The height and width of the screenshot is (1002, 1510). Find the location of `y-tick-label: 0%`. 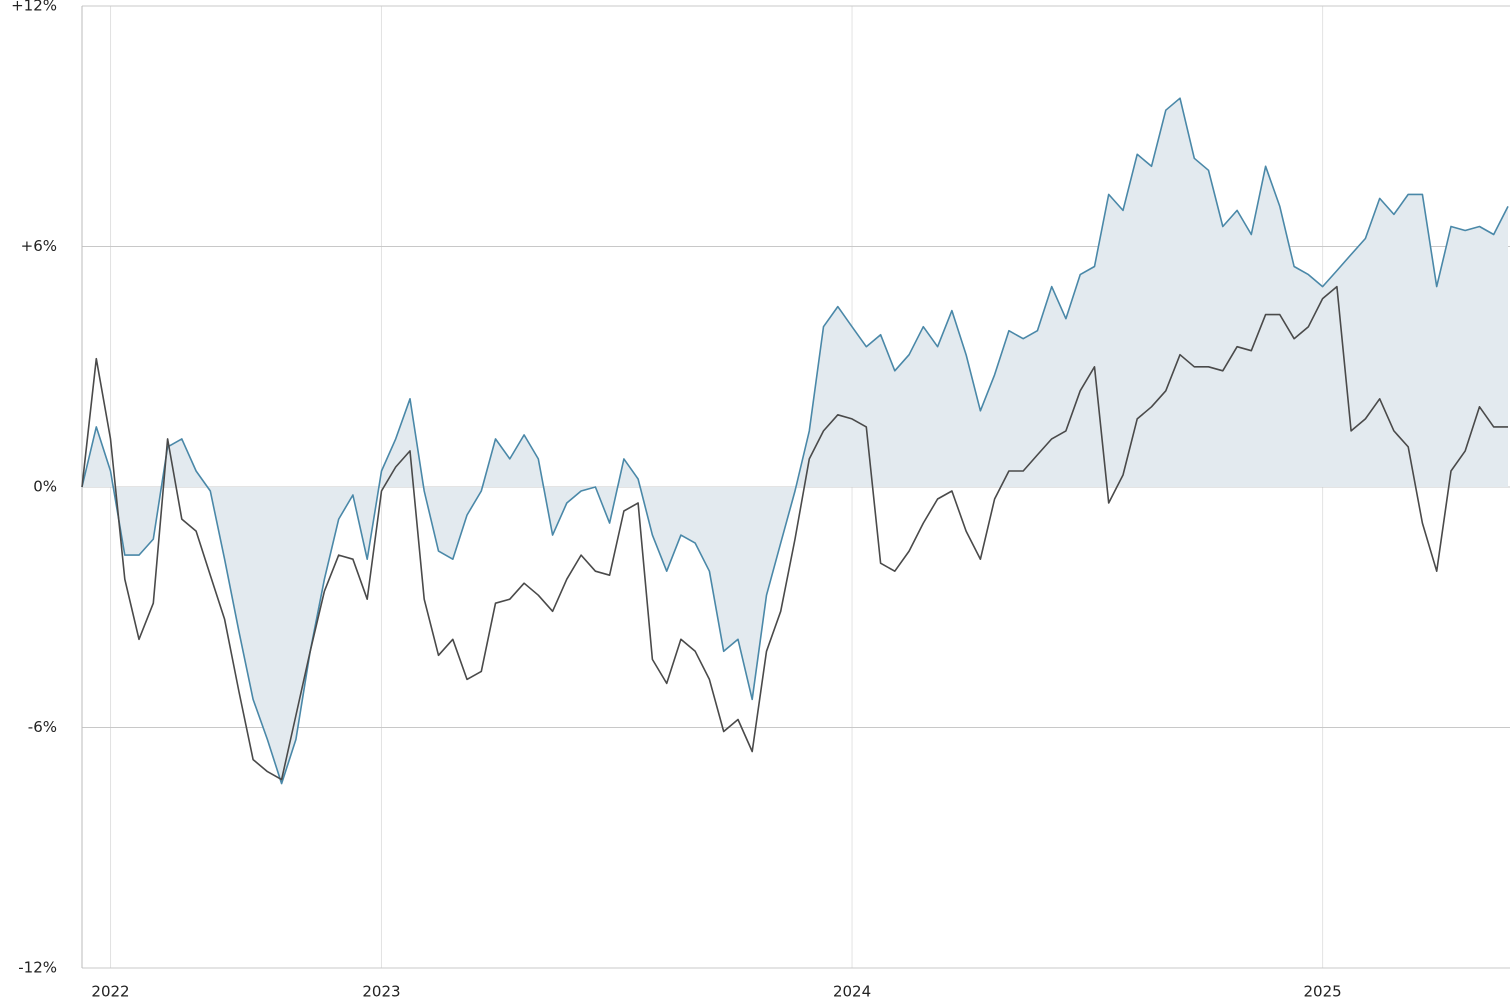

y-tick-label: 0% is located at coordinates (45, 487).